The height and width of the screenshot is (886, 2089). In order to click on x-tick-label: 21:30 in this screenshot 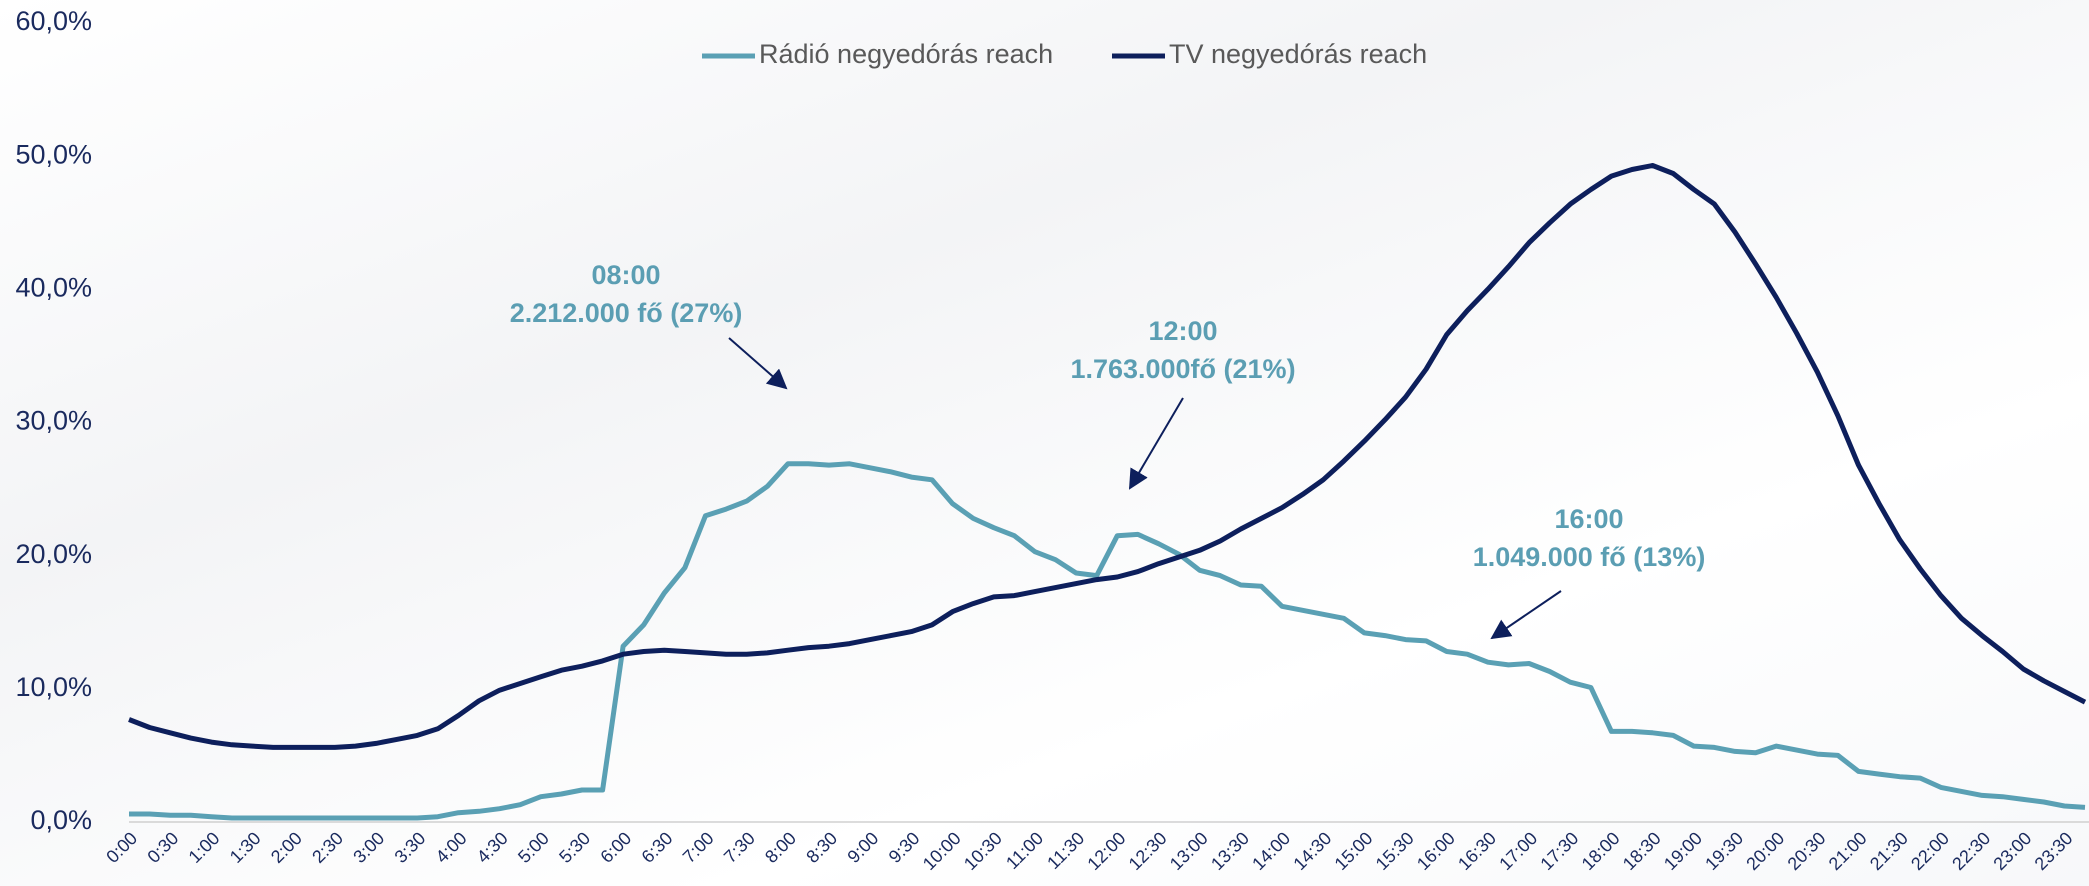, I will do `click(1889, 851)`.